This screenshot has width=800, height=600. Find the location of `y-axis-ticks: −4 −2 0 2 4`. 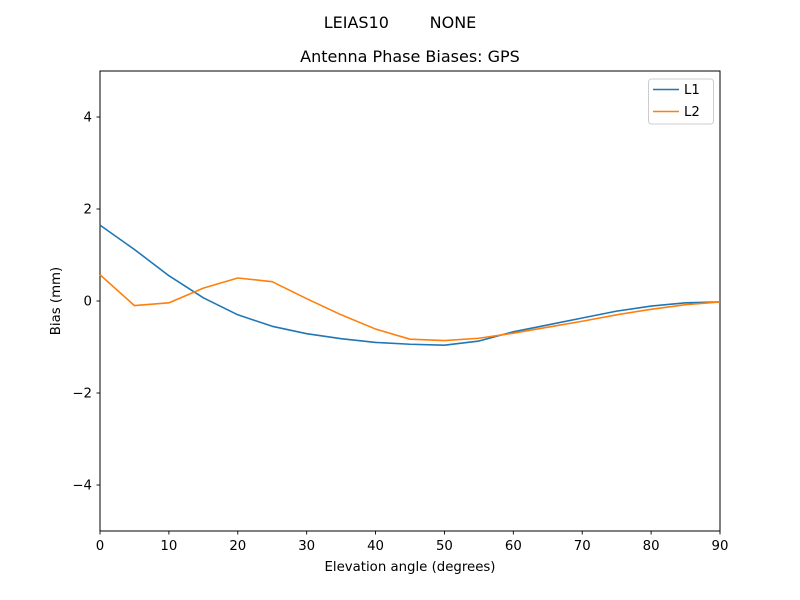

y-axis-ticks: −4 −2 0 2 4 is located at coordinates (86, 302).